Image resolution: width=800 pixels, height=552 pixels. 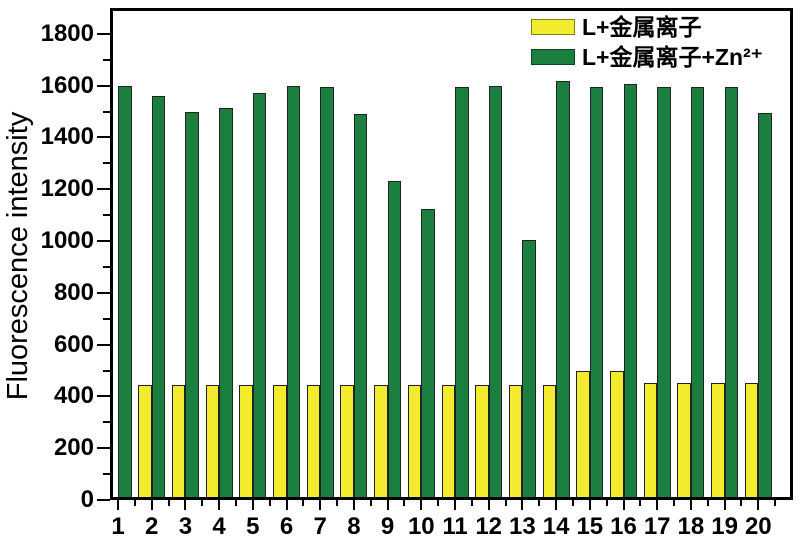 I want to click on x-tick-label: 5, so click(x=253, y=526).